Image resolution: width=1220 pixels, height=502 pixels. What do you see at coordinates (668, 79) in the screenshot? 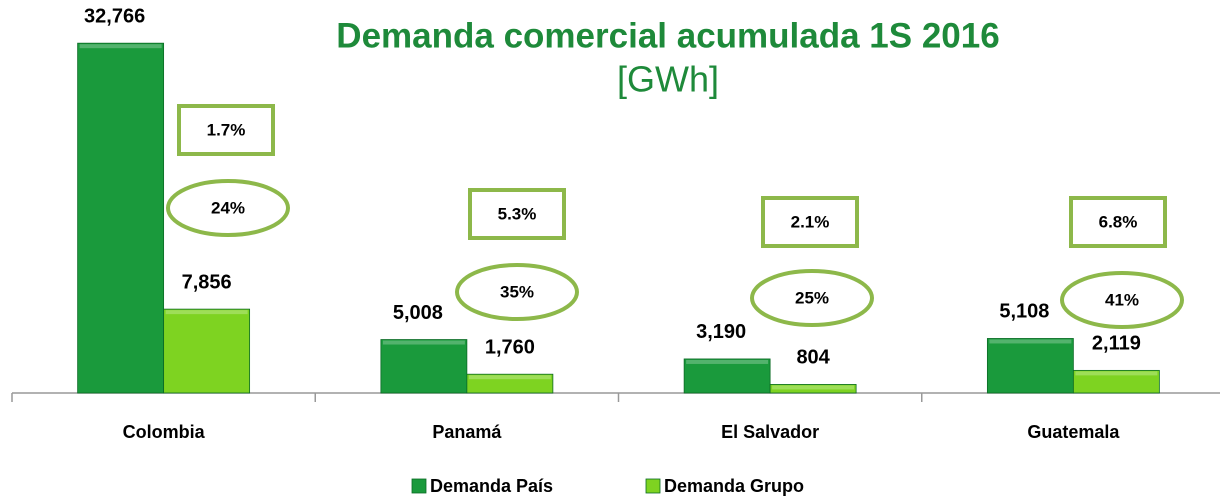
I see `chart-subtitle: [GWh]` at bounding box center [668, 79].